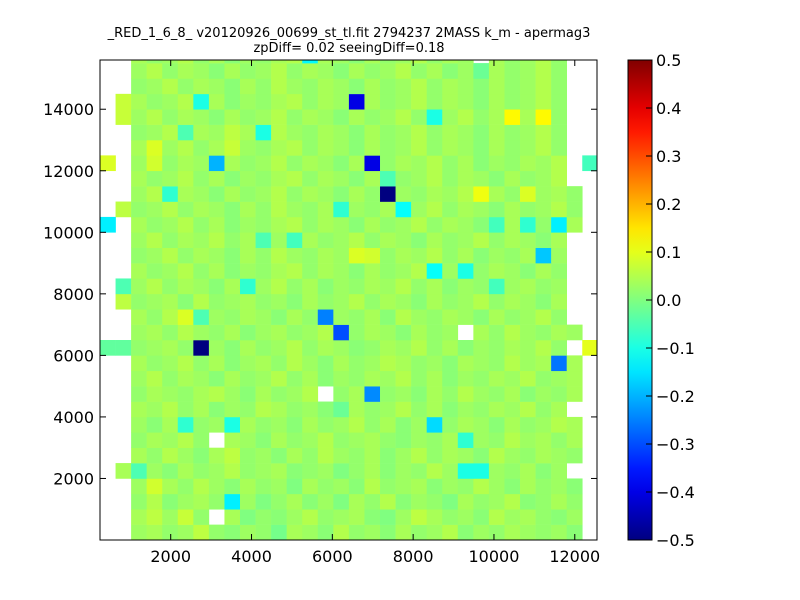 The height and width of the screenshot is (600, 800). Describe the element at coordinates (668, 108) in the screenshot. I see `colorbar-tick-label: 0.4` at that location.